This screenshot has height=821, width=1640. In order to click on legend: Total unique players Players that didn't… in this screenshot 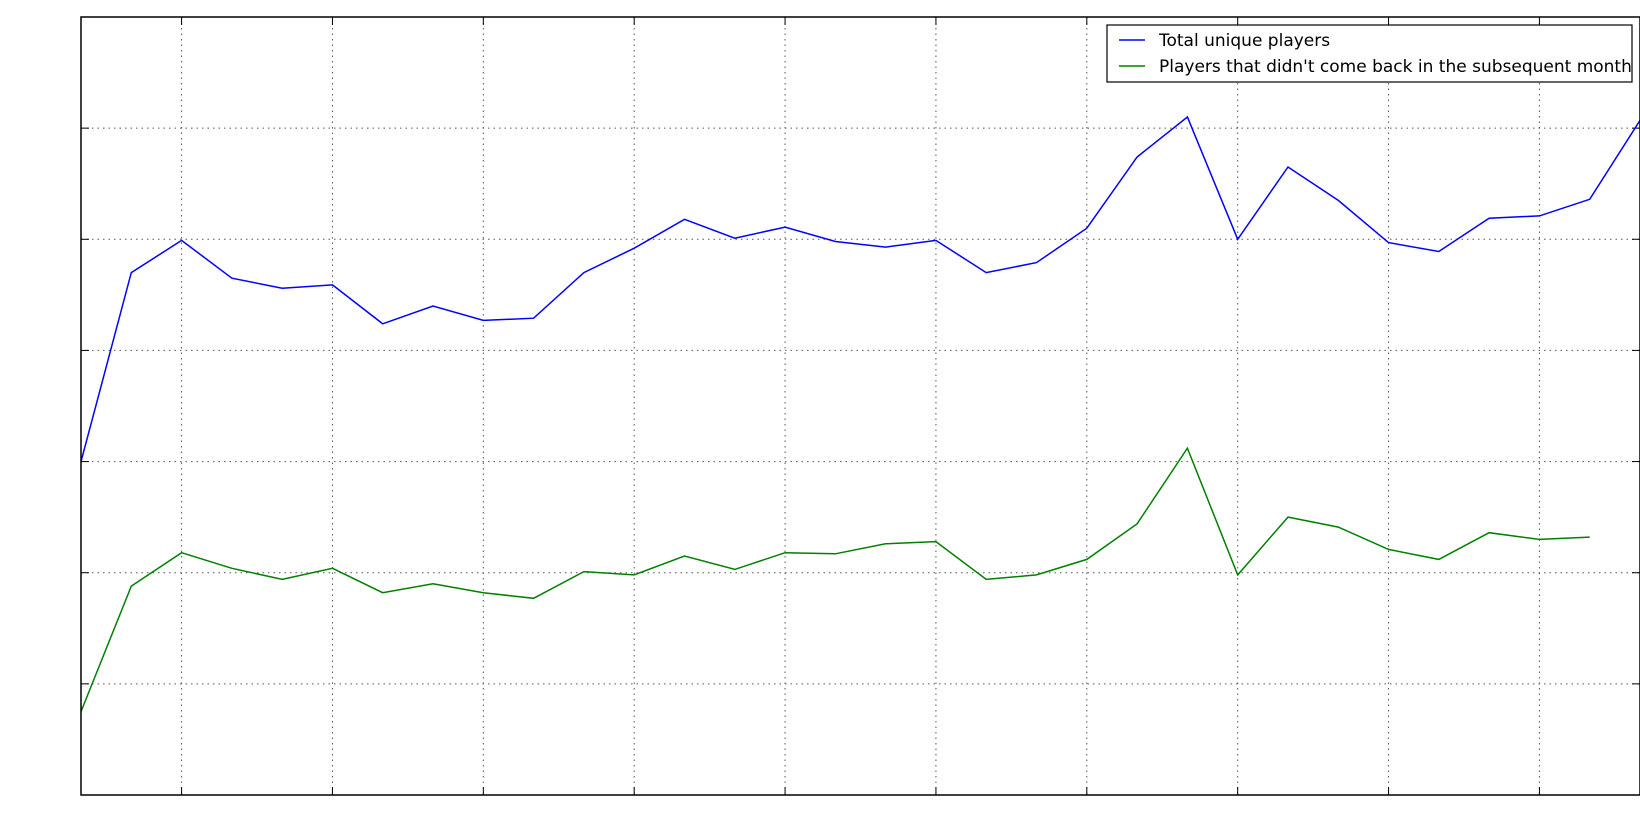, I will do `click(1369, 53)`.